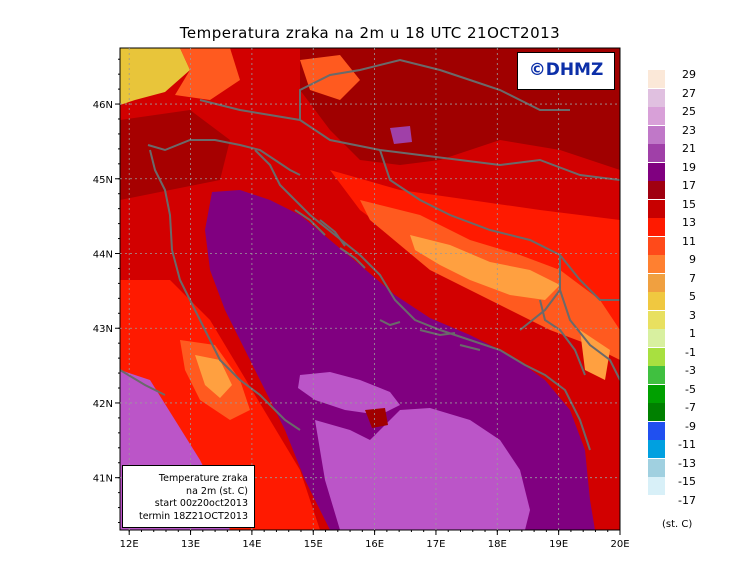 The width and height of the screenshot is (740, 582). What do you see at coordinates (689, 222) in the screenshot?
I see `legend-label: 13` at bounding box center [689, 222].